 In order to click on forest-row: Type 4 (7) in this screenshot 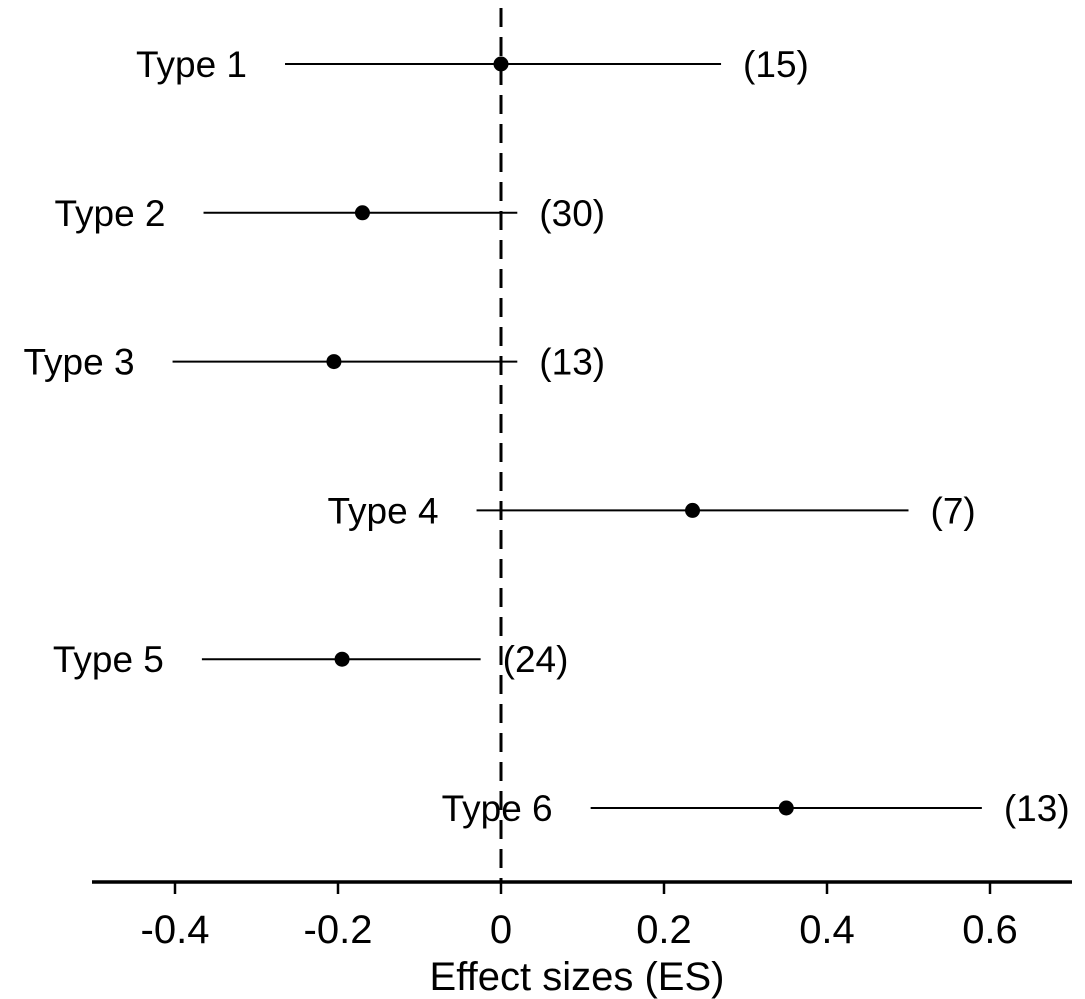, I will do `click(651, 510)`.